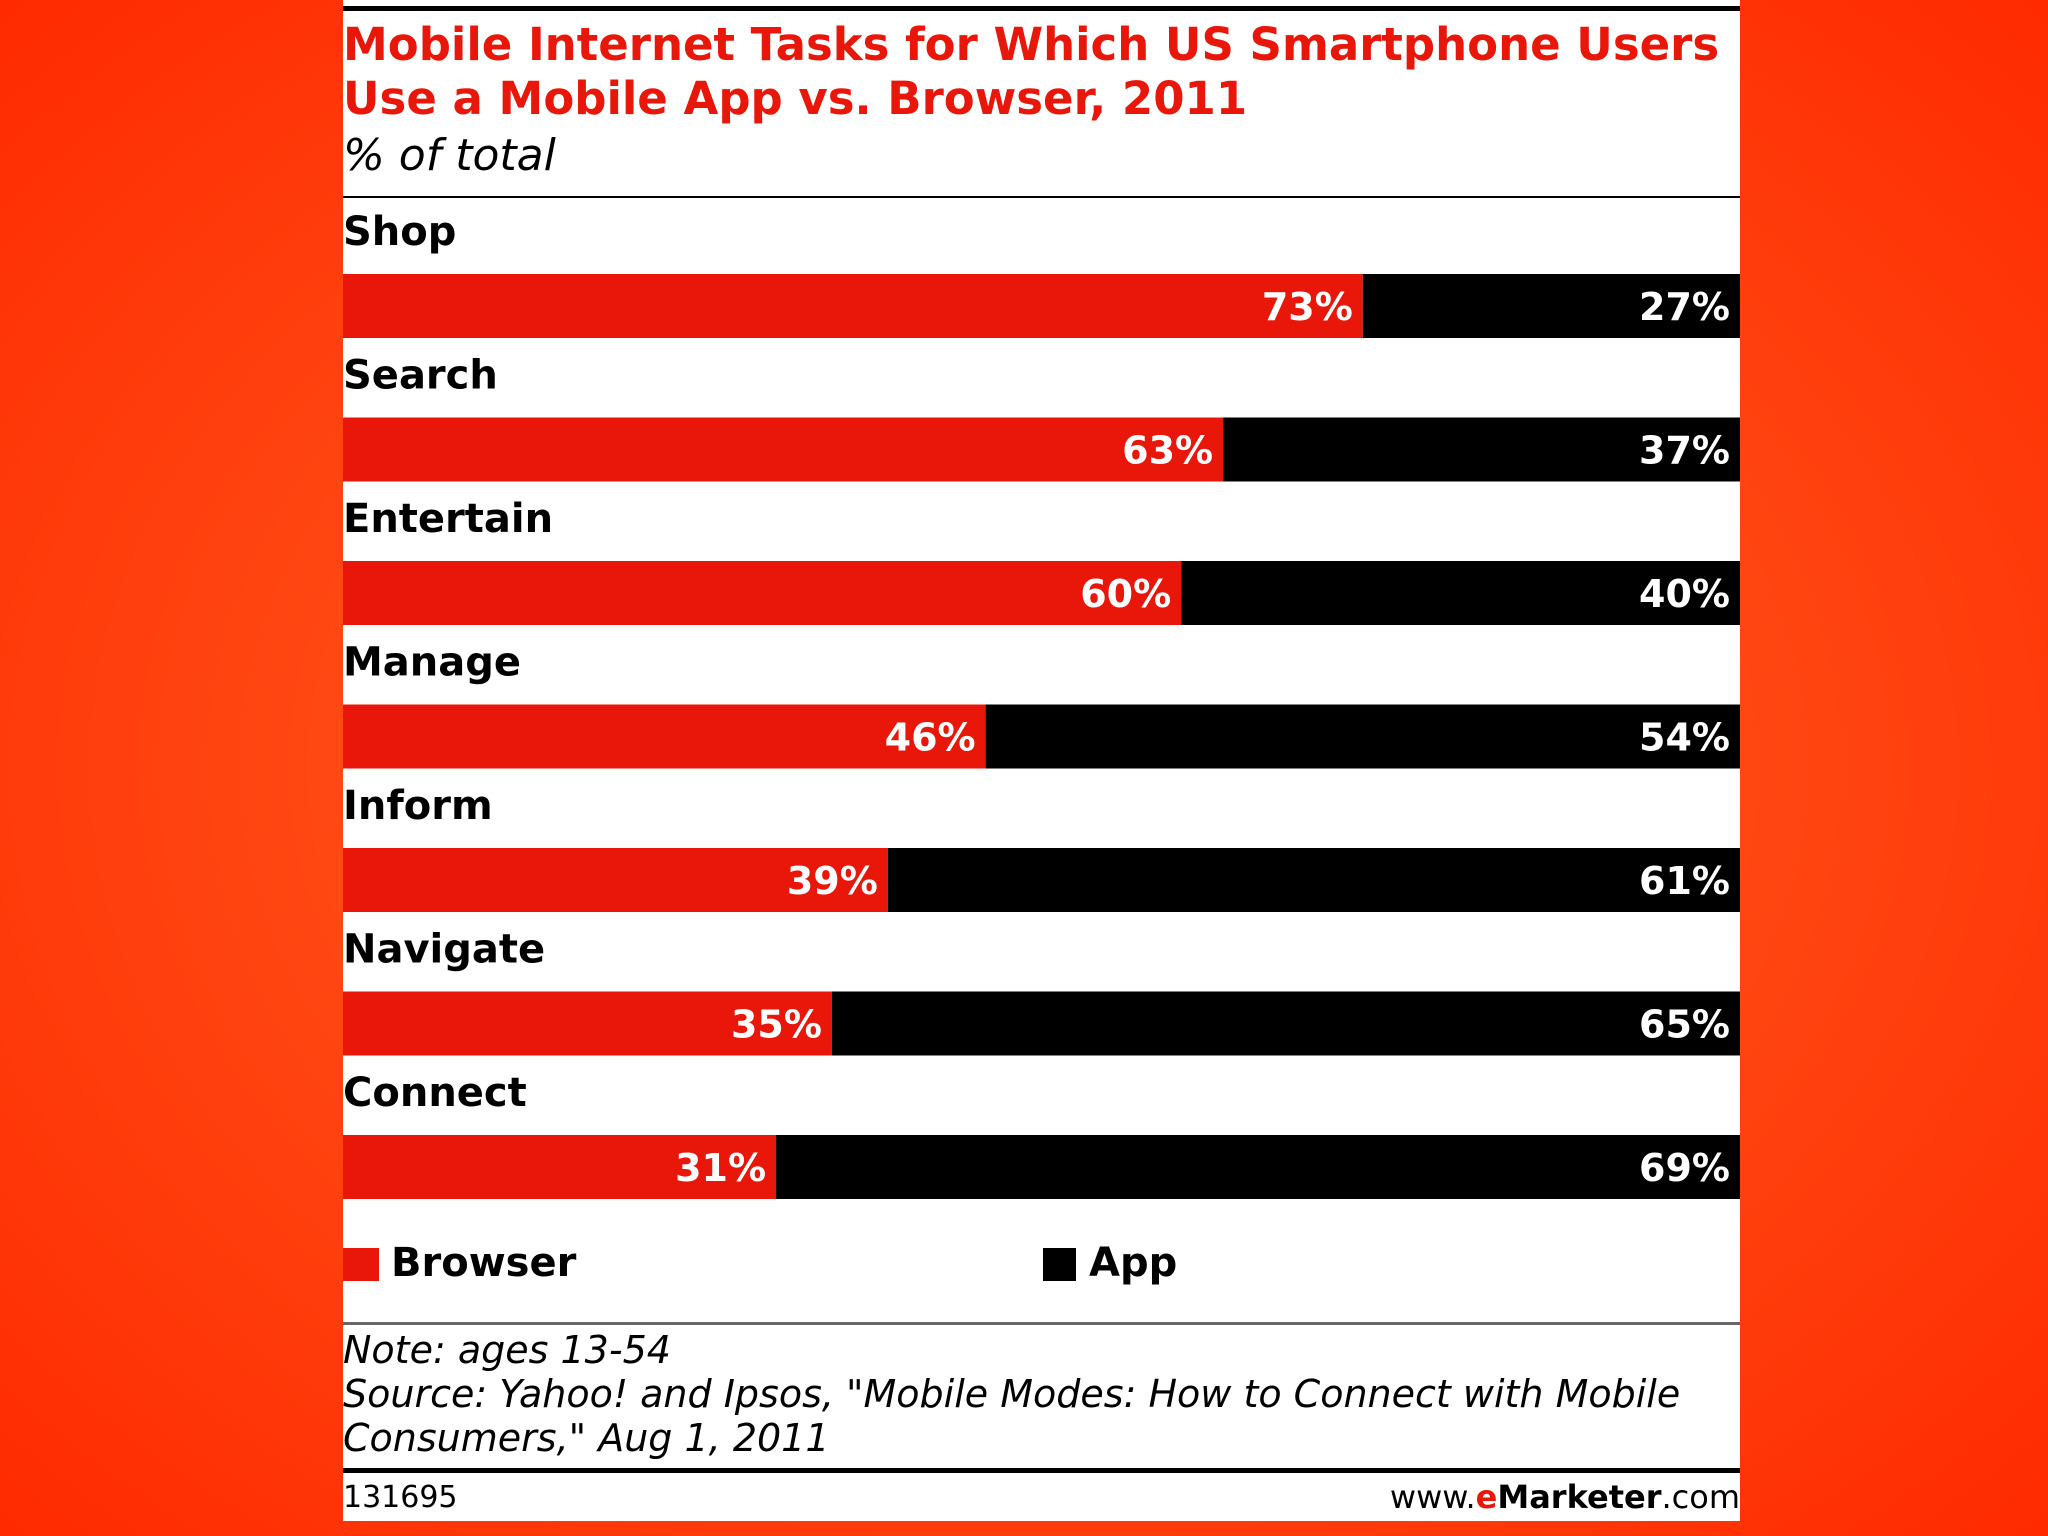 The width and height of the screenshot is (2048, 1536). What do you see at coordinates (615, 880) in the screenshot?
I see `bar-browser-inform` at bounding box center [615, 880].